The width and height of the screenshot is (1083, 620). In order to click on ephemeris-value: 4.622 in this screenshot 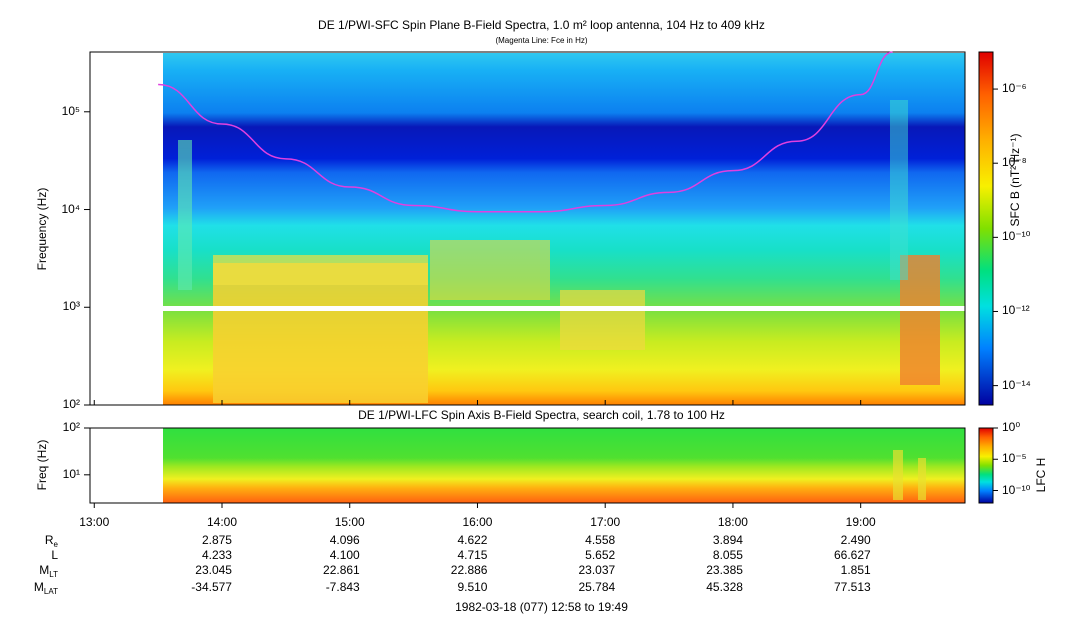, I will do `click(472, 540)`.